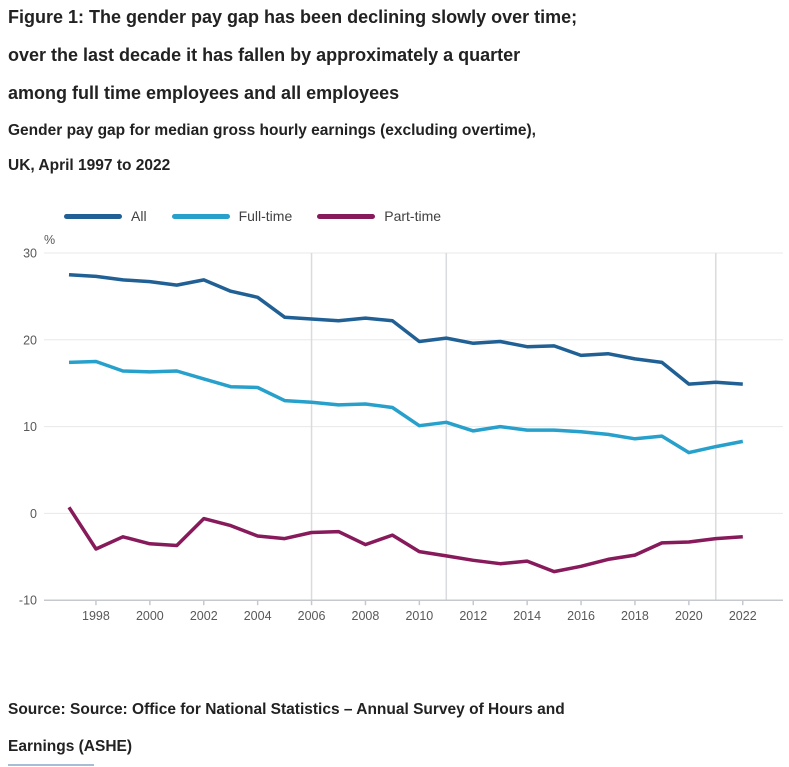  I want to click on line-all, so click(405, 329).